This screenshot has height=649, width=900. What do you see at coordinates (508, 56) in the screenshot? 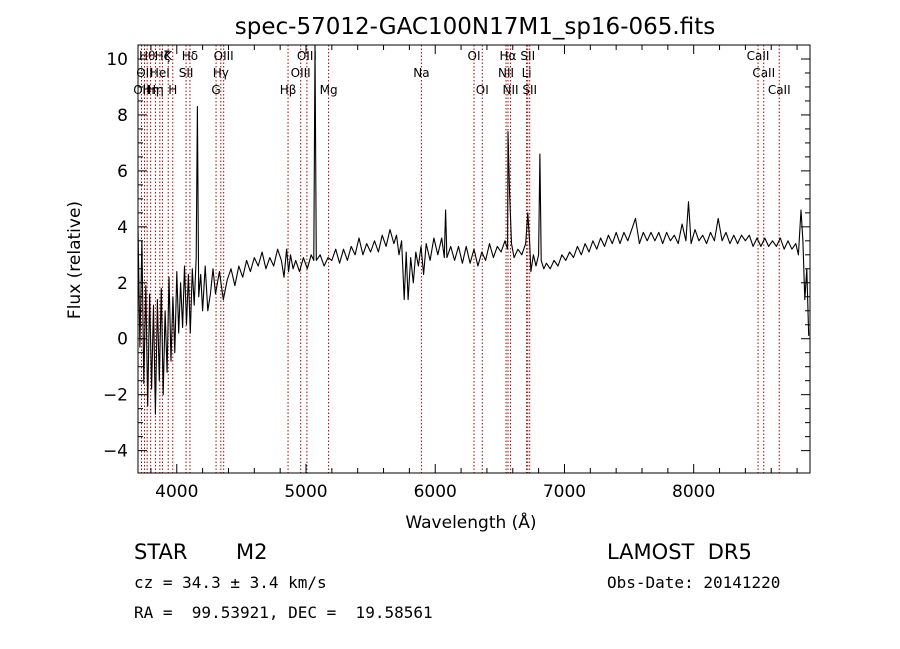
I see `line-label-22: Hα` at bounding box center [508, 56].